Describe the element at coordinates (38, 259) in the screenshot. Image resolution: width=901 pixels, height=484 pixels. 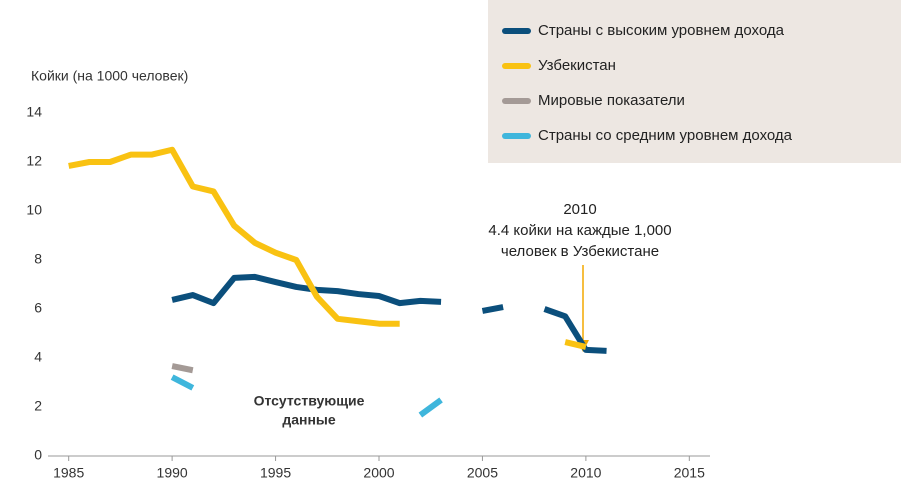
I see `y-tick-label: 8` at that location.